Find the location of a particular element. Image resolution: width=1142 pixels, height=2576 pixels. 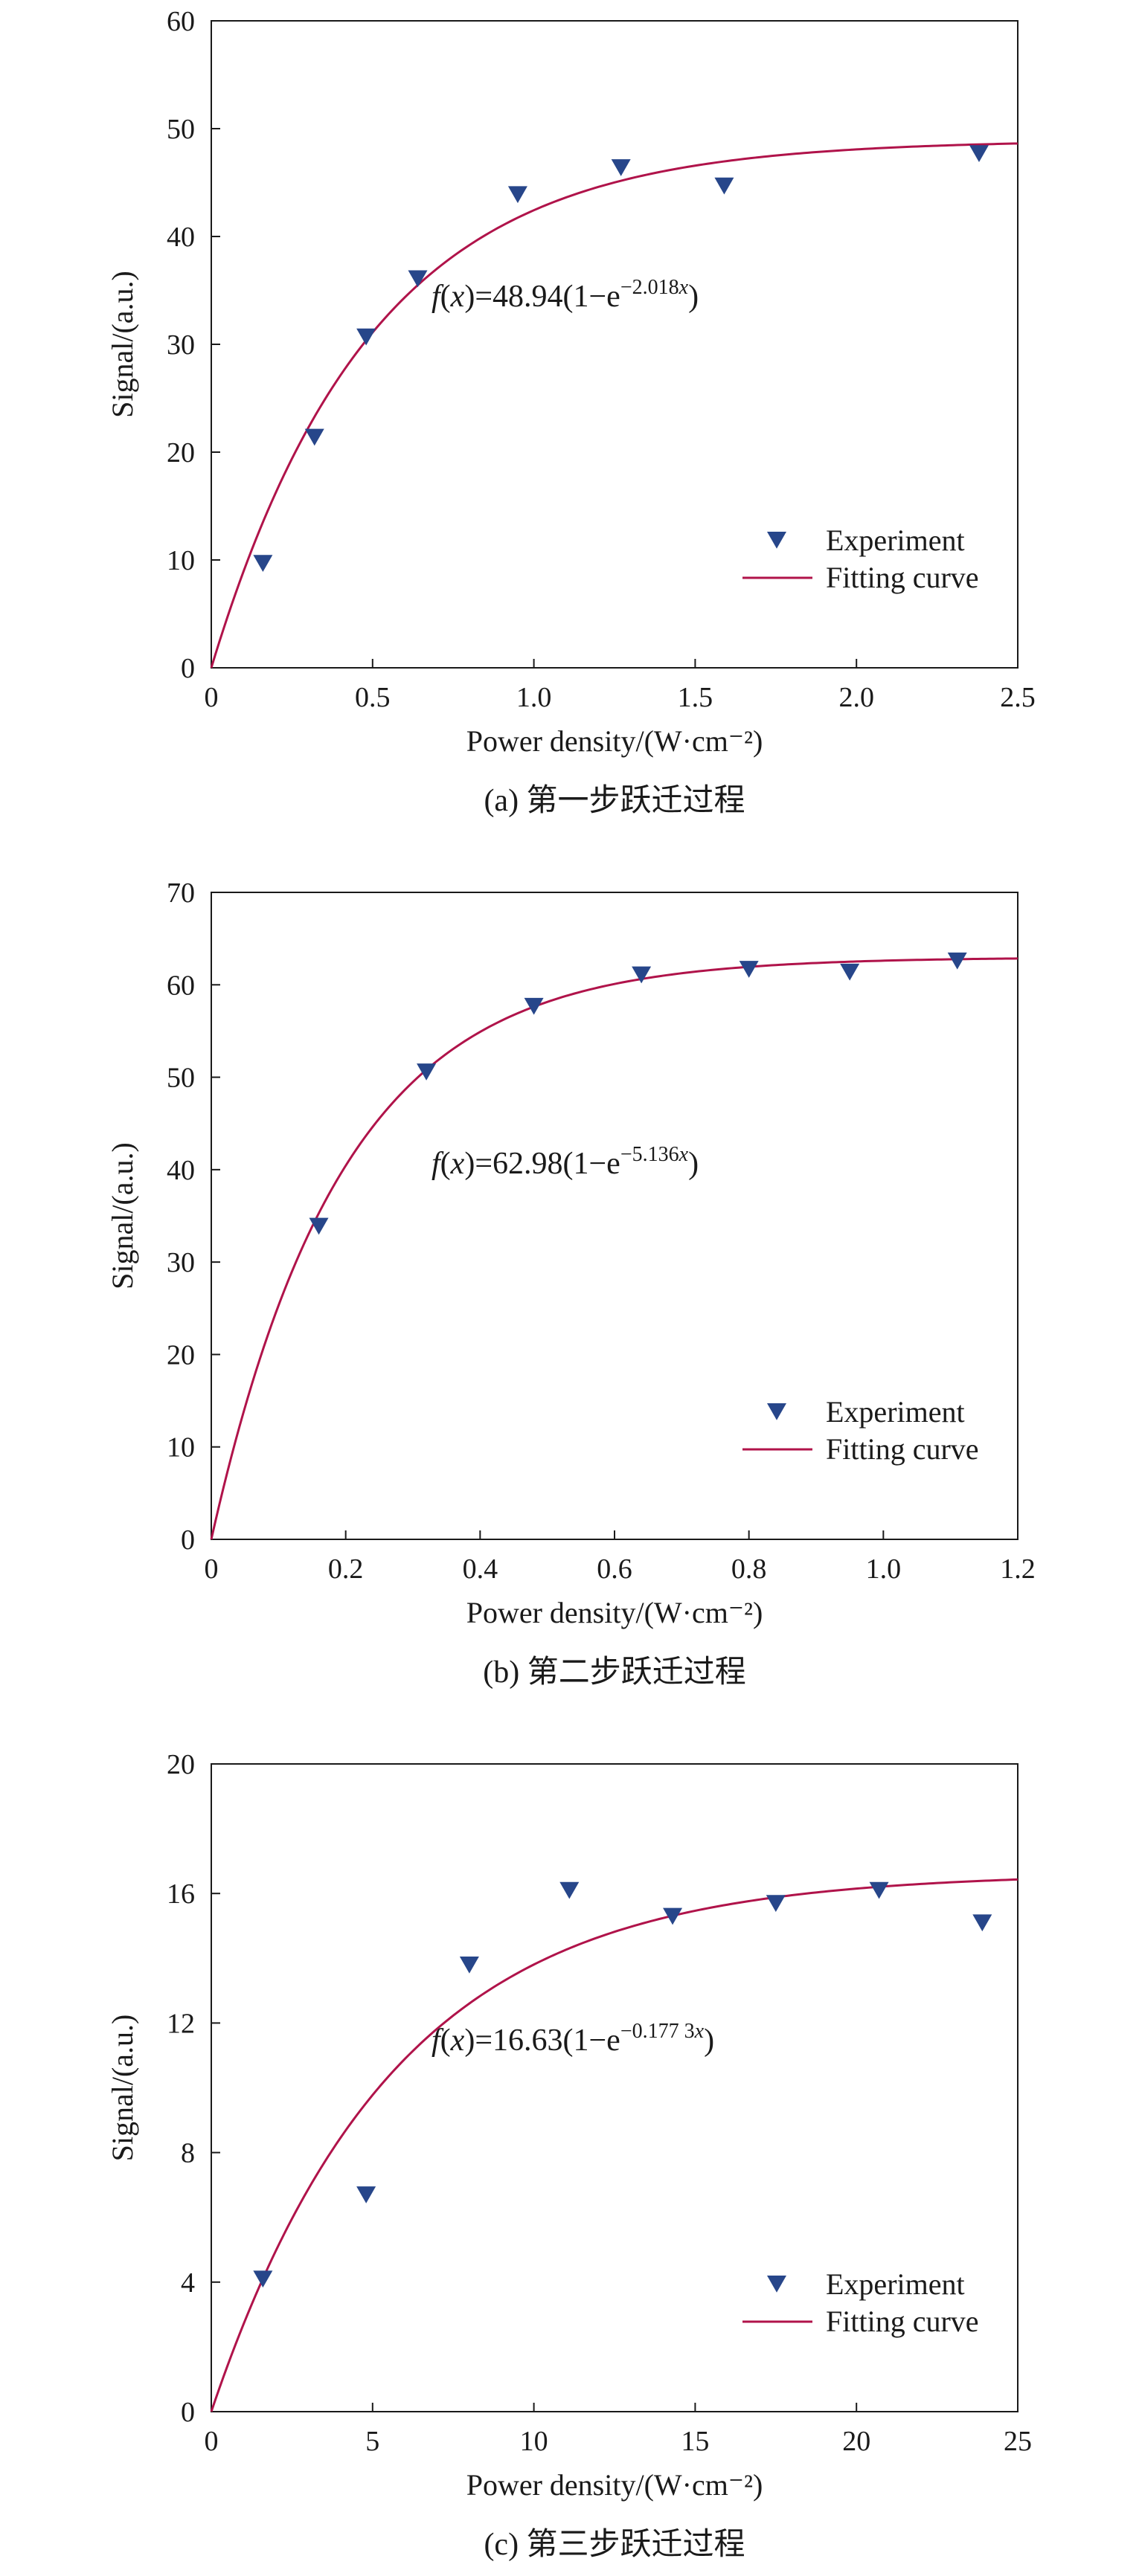

panel-caption: (b) 第二步跃迁过程 is located at coordinates (614, 1672).